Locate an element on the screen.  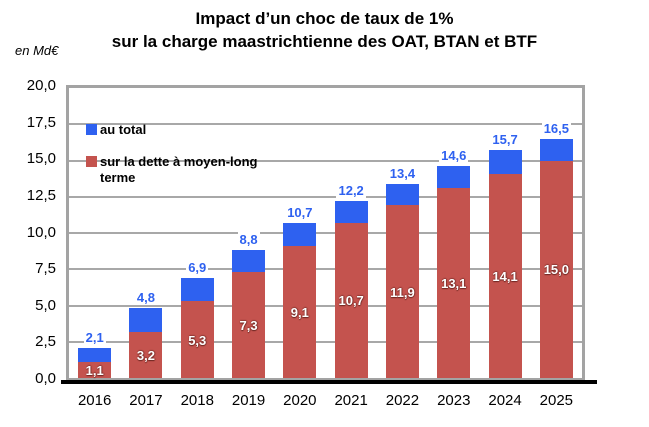
x-tick-label: 2018 is located at coordinates (197, 400).